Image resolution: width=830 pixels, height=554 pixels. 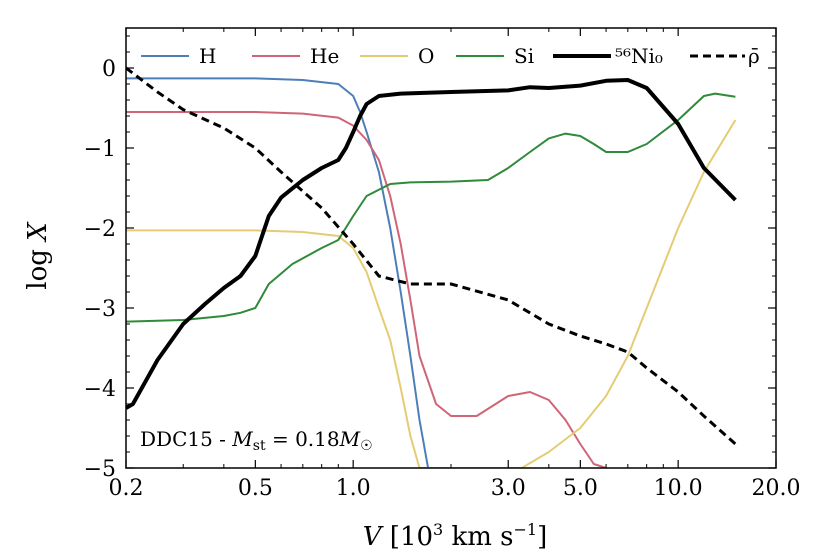 I want to click on x-tick-label: 20.0, so click(x=776, y=488).